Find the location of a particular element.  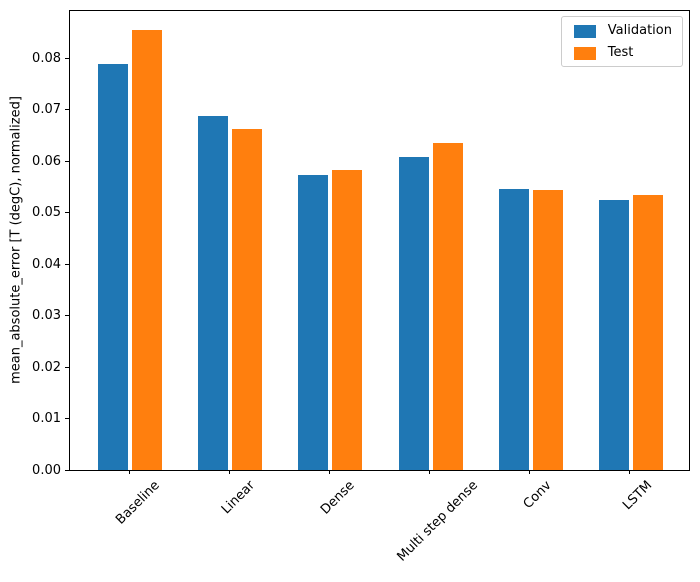

x-axis-tick-label: Conv is located at coordinates (537, 495).